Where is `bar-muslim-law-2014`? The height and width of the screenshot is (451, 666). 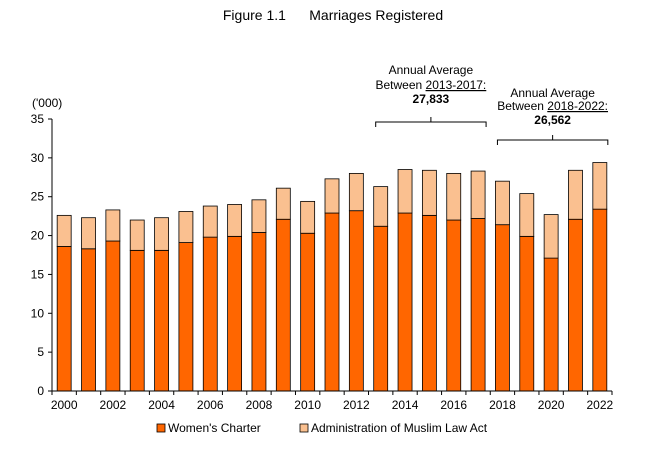
bar-muslim-law-2014 is located at coordinates (405, 191).